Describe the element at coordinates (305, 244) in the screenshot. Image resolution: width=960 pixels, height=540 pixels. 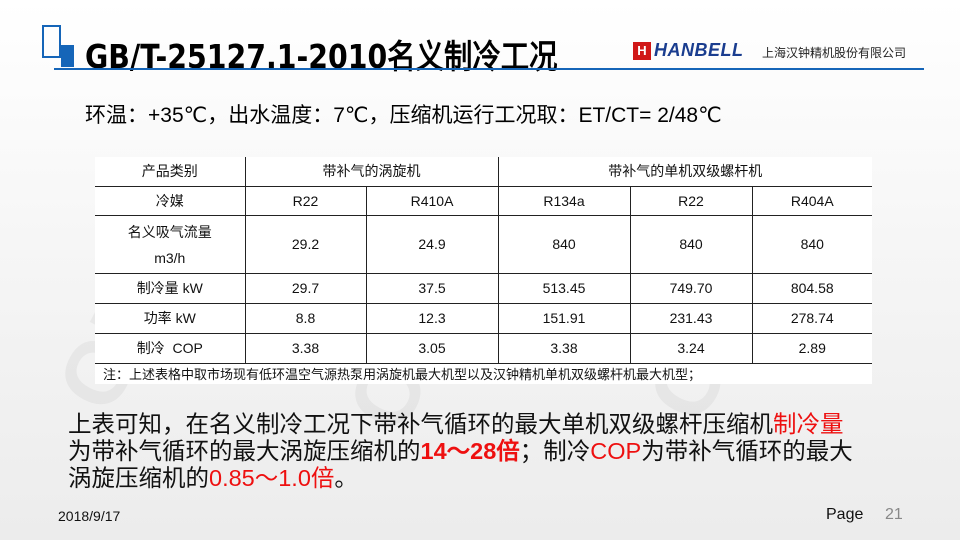
I see `table-cell: 29.2` at that location.